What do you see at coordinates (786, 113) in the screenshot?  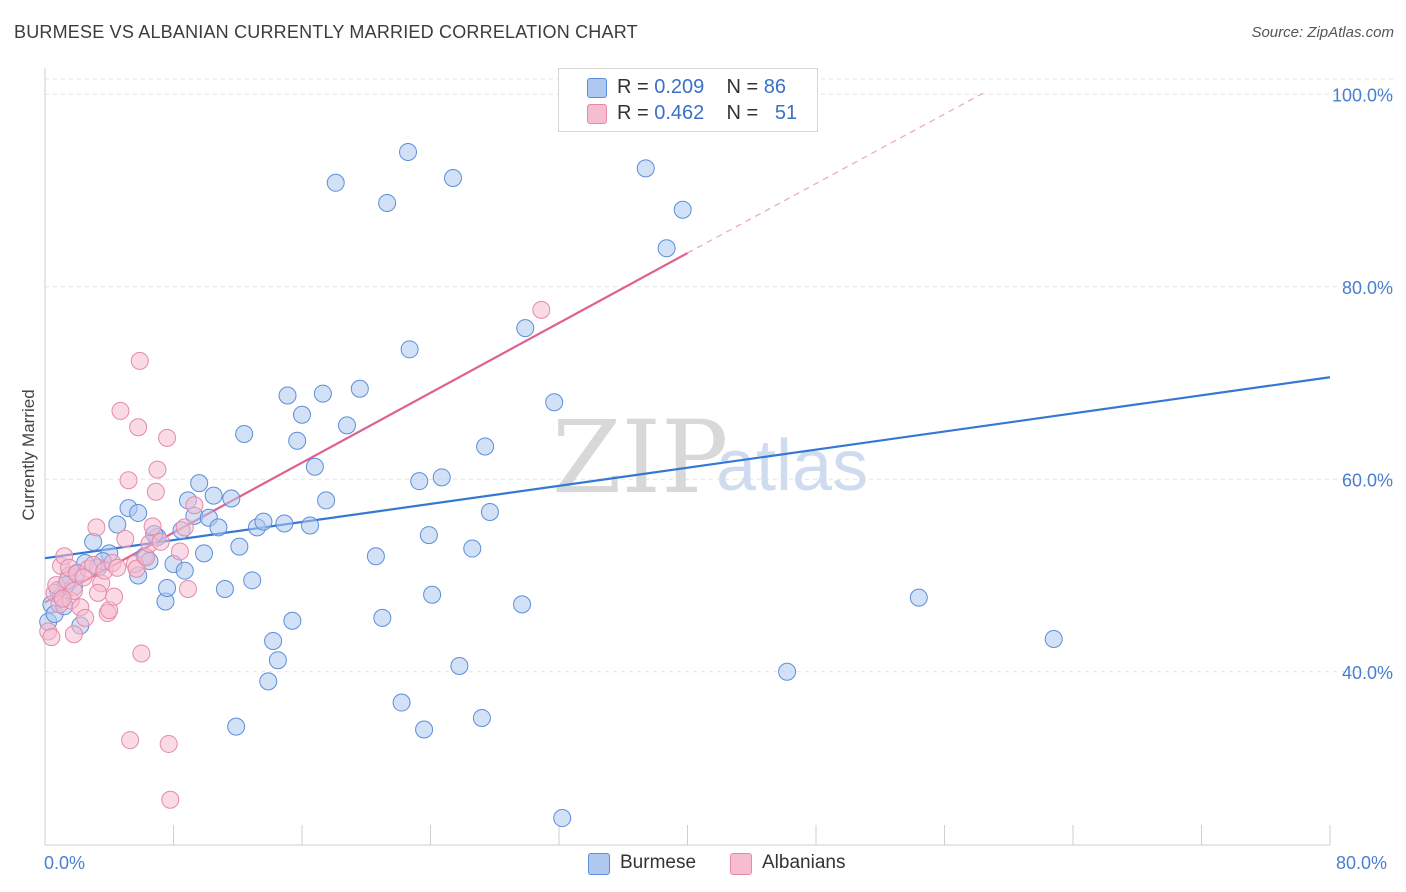 I see `legend-n-value-albanians: 51` at bounding box center [786, 113].